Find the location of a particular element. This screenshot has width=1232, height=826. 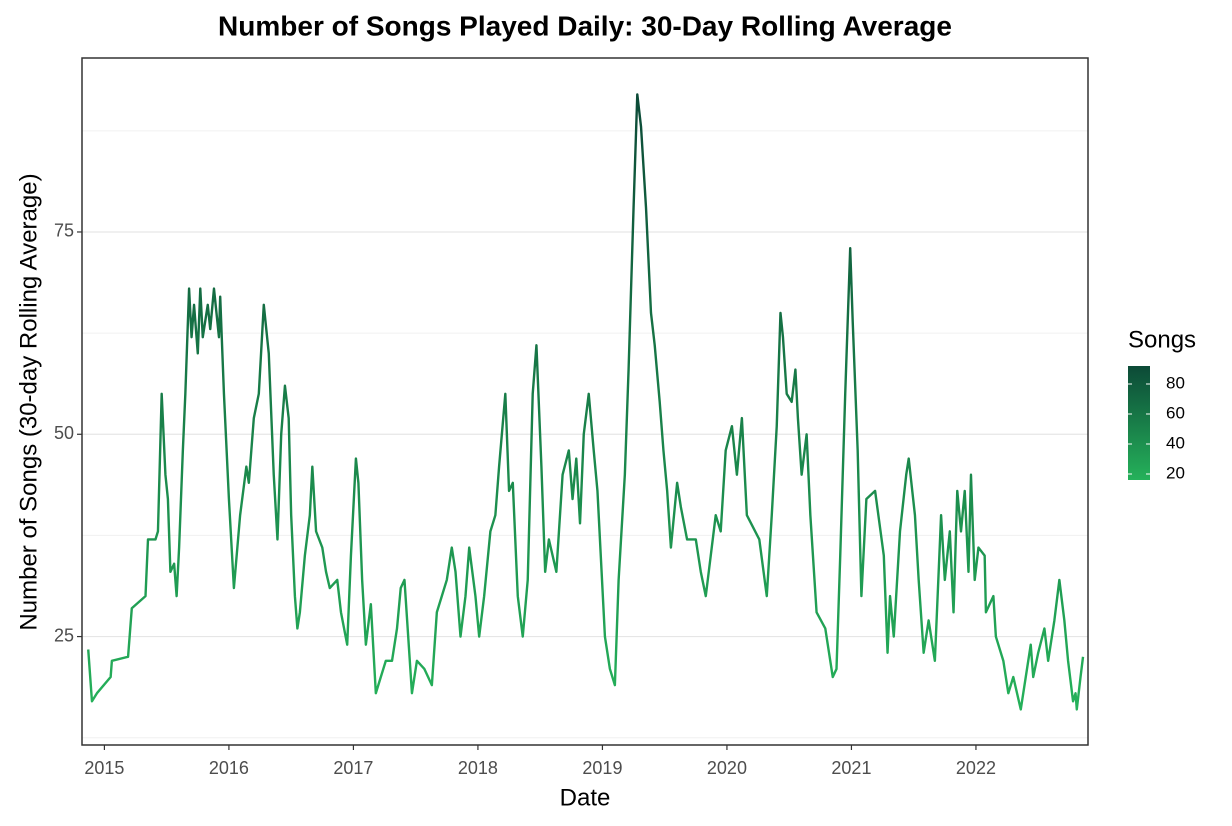

x-tick-label: 2016 is located at coordinates (229, 768).